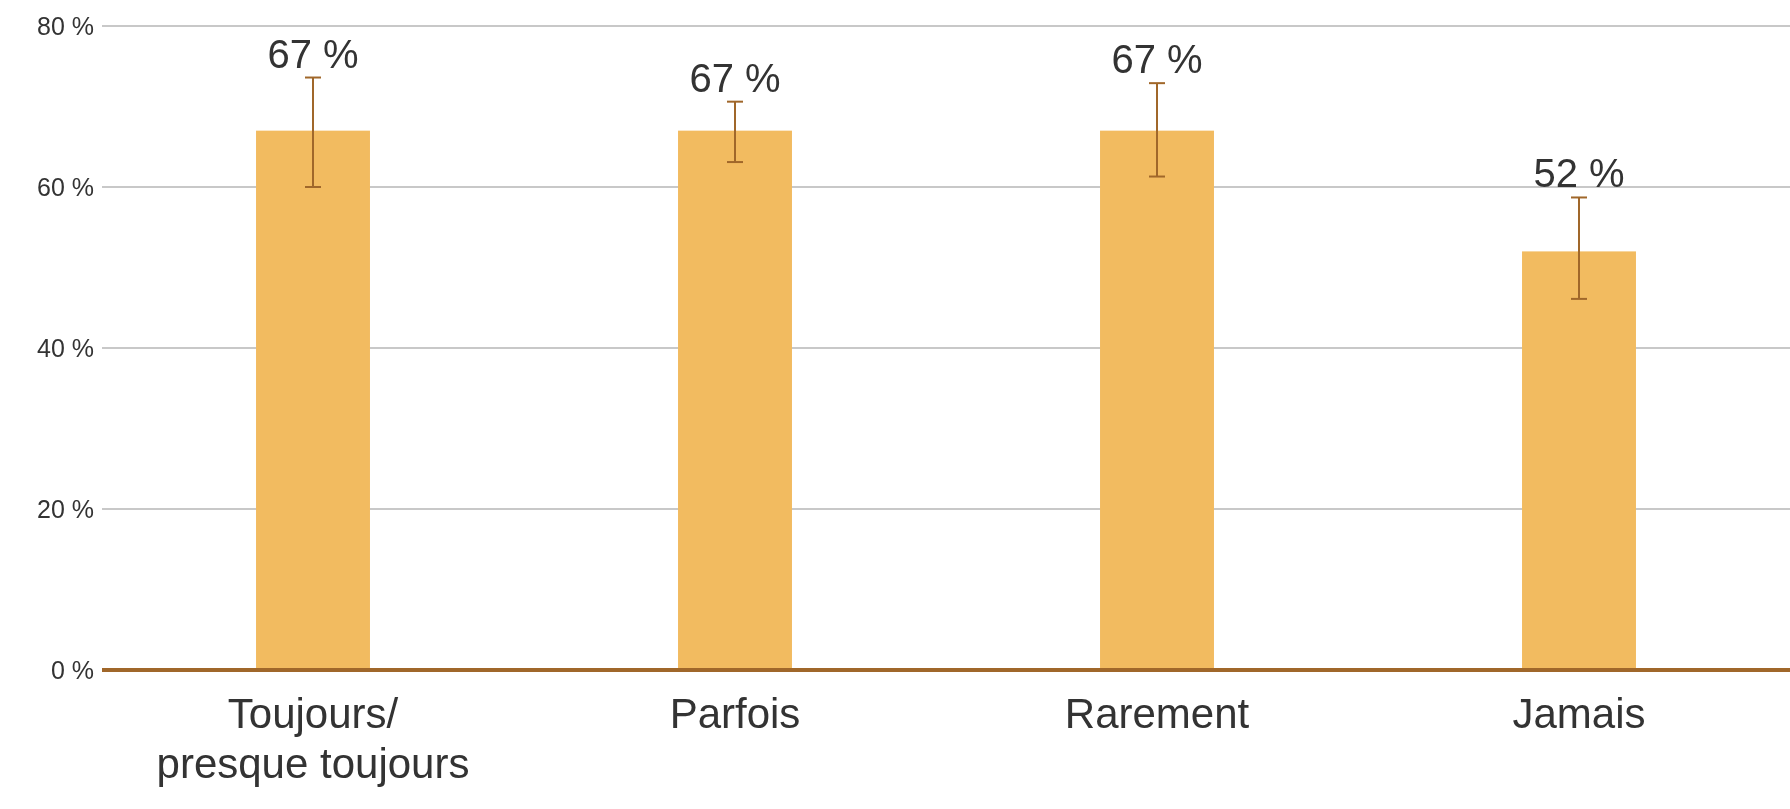 The height and width of the screenshot is (809, 1790). What do you see at coordinates (65, 347) in the screenshot?
I see `y-tick-label: 40 %` at bounding box center [65, 347].